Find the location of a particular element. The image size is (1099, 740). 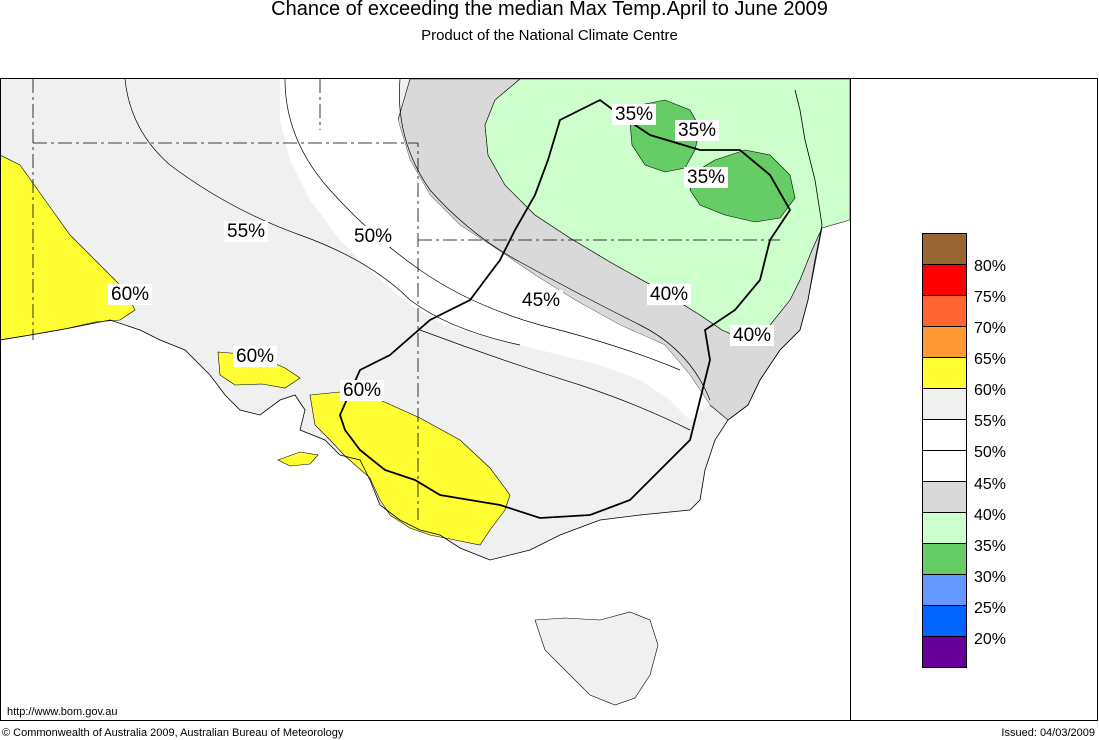

kangaroo-island is located at coordinates (298, 459).